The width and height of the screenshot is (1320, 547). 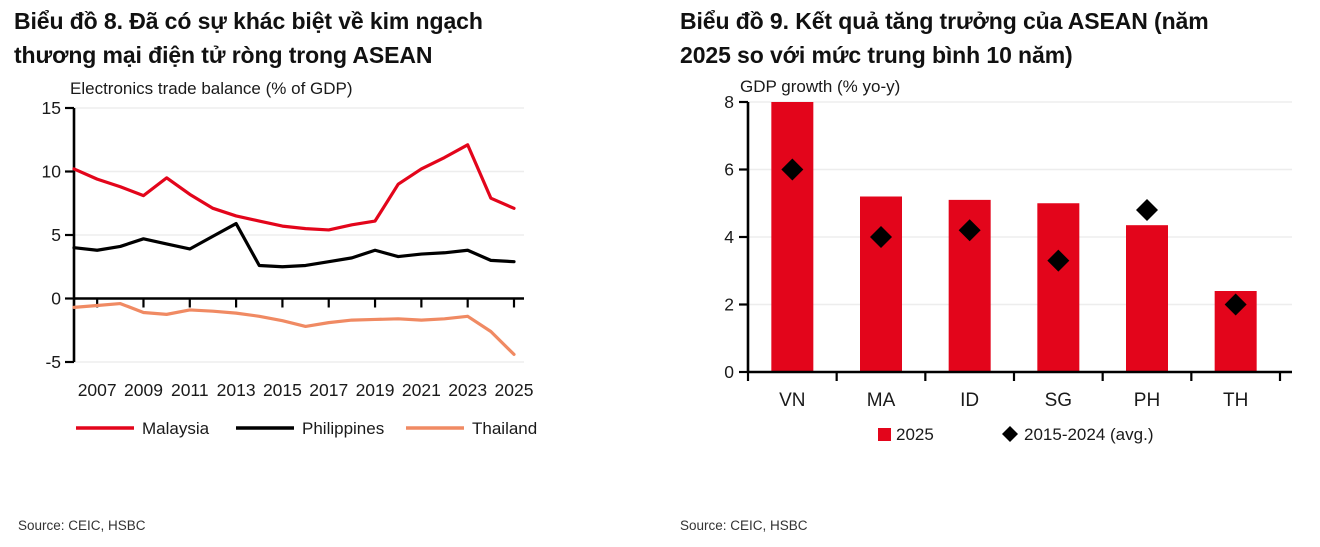 I want to click on x-tick-label: 2019, so click(x=375, y=390).